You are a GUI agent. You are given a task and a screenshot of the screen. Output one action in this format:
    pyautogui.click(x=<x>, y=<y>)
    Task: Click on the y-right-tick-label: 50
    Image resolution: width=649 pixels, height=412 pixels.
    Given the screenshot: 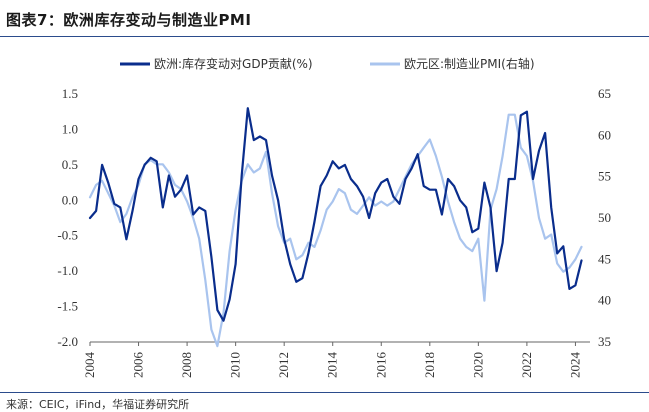 What is the action you would take?
    pyautogui.click(x=604, y=217)
    